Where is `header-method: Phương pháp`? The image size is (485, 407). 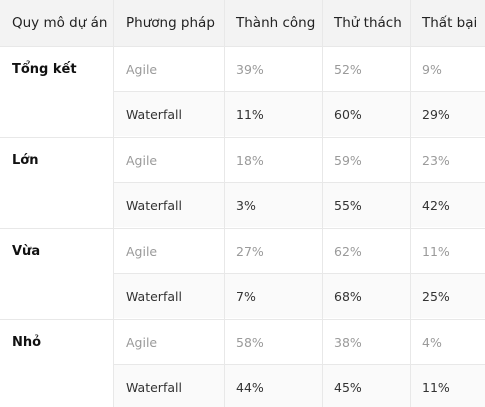
header-method: Phương pháp is located at coordinates (170, 23).